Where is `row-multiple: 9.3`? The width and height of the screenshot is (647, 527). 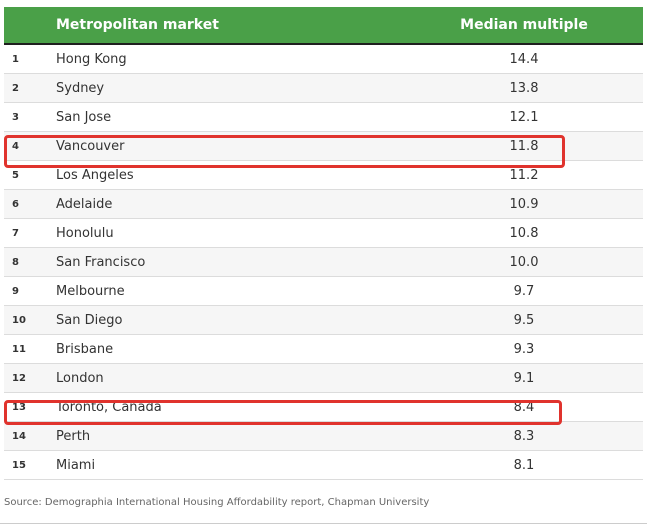 row-multiple: 9.3 is located at coordinates (524, 349).